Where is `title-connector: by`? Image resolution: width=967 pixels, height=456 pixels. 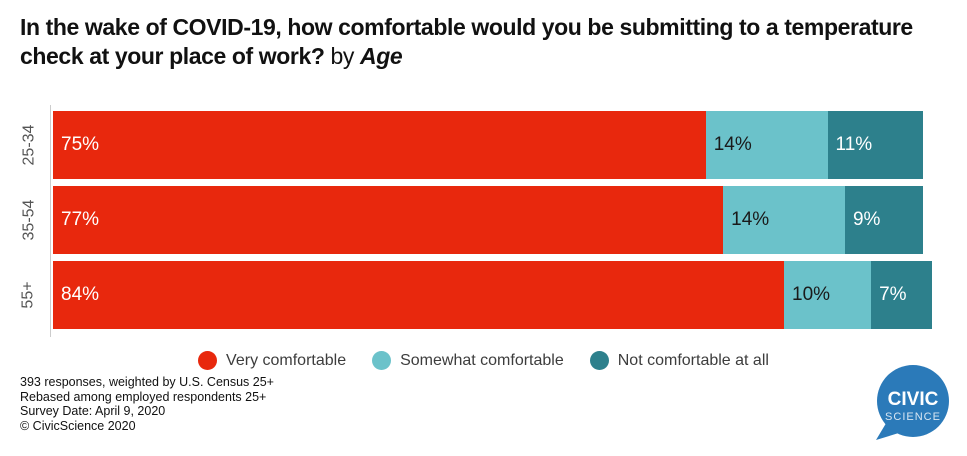
title-connector: by is located at coordinates (342, 56).